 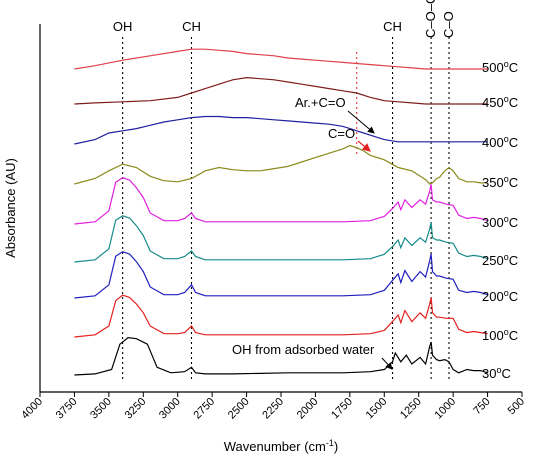 I want to click on y-axis-label: Absorbance (AU), so click(x=10, y=208).